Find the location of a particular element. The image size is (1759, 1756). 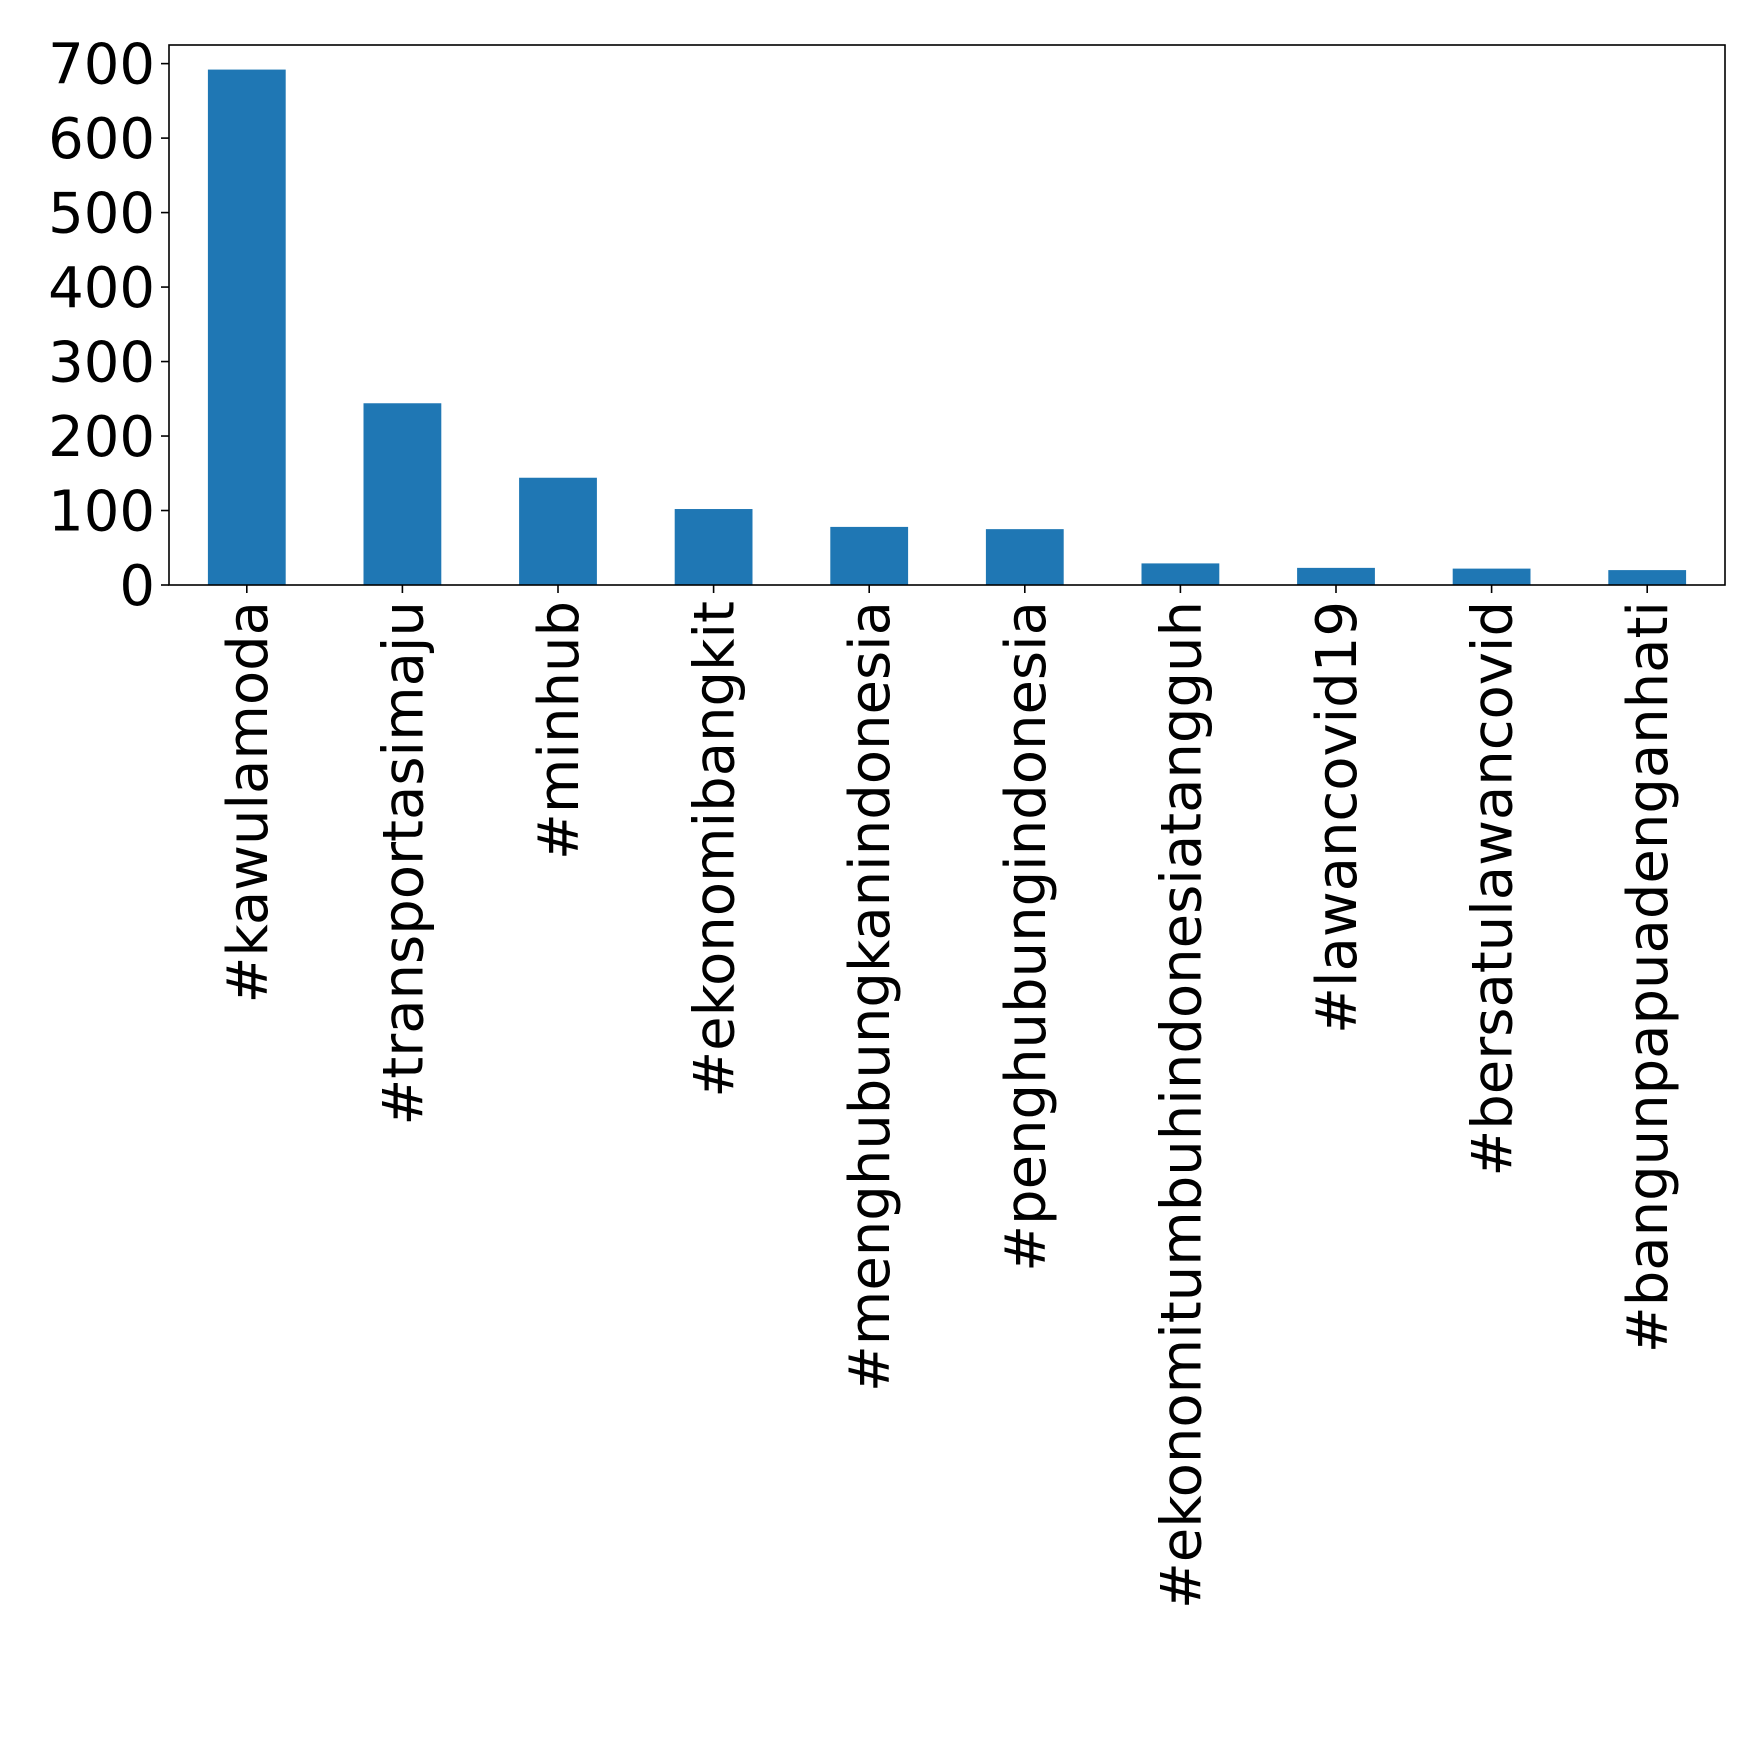

x-tick-label: #transportasimaju is located at coordinates (403, 863).